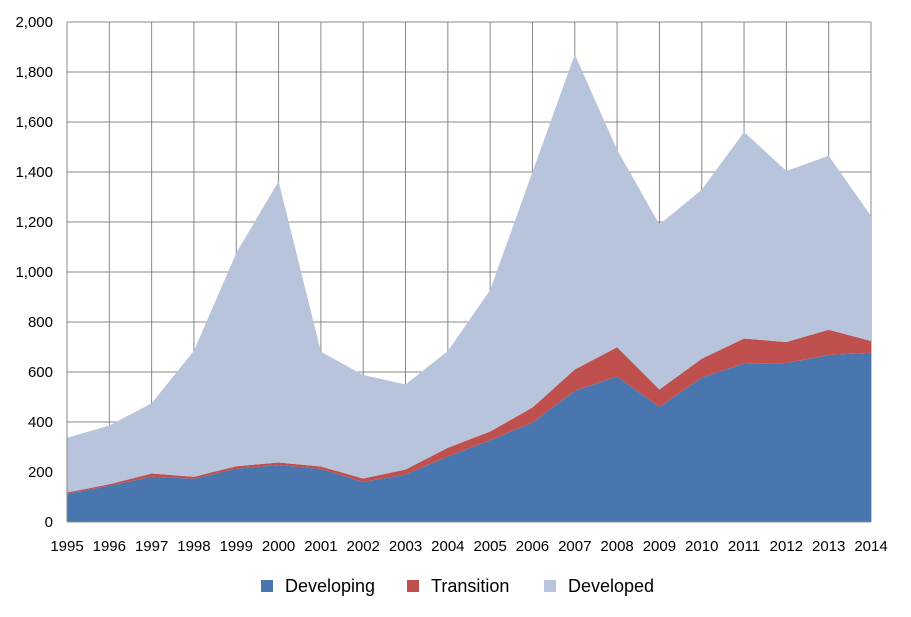 The height and width of the screenshot is (617, 911). What do you see at coordinates (330, 586) in the screenshot?
I see `legend-label: Developing` at bounding box center [330, 586].